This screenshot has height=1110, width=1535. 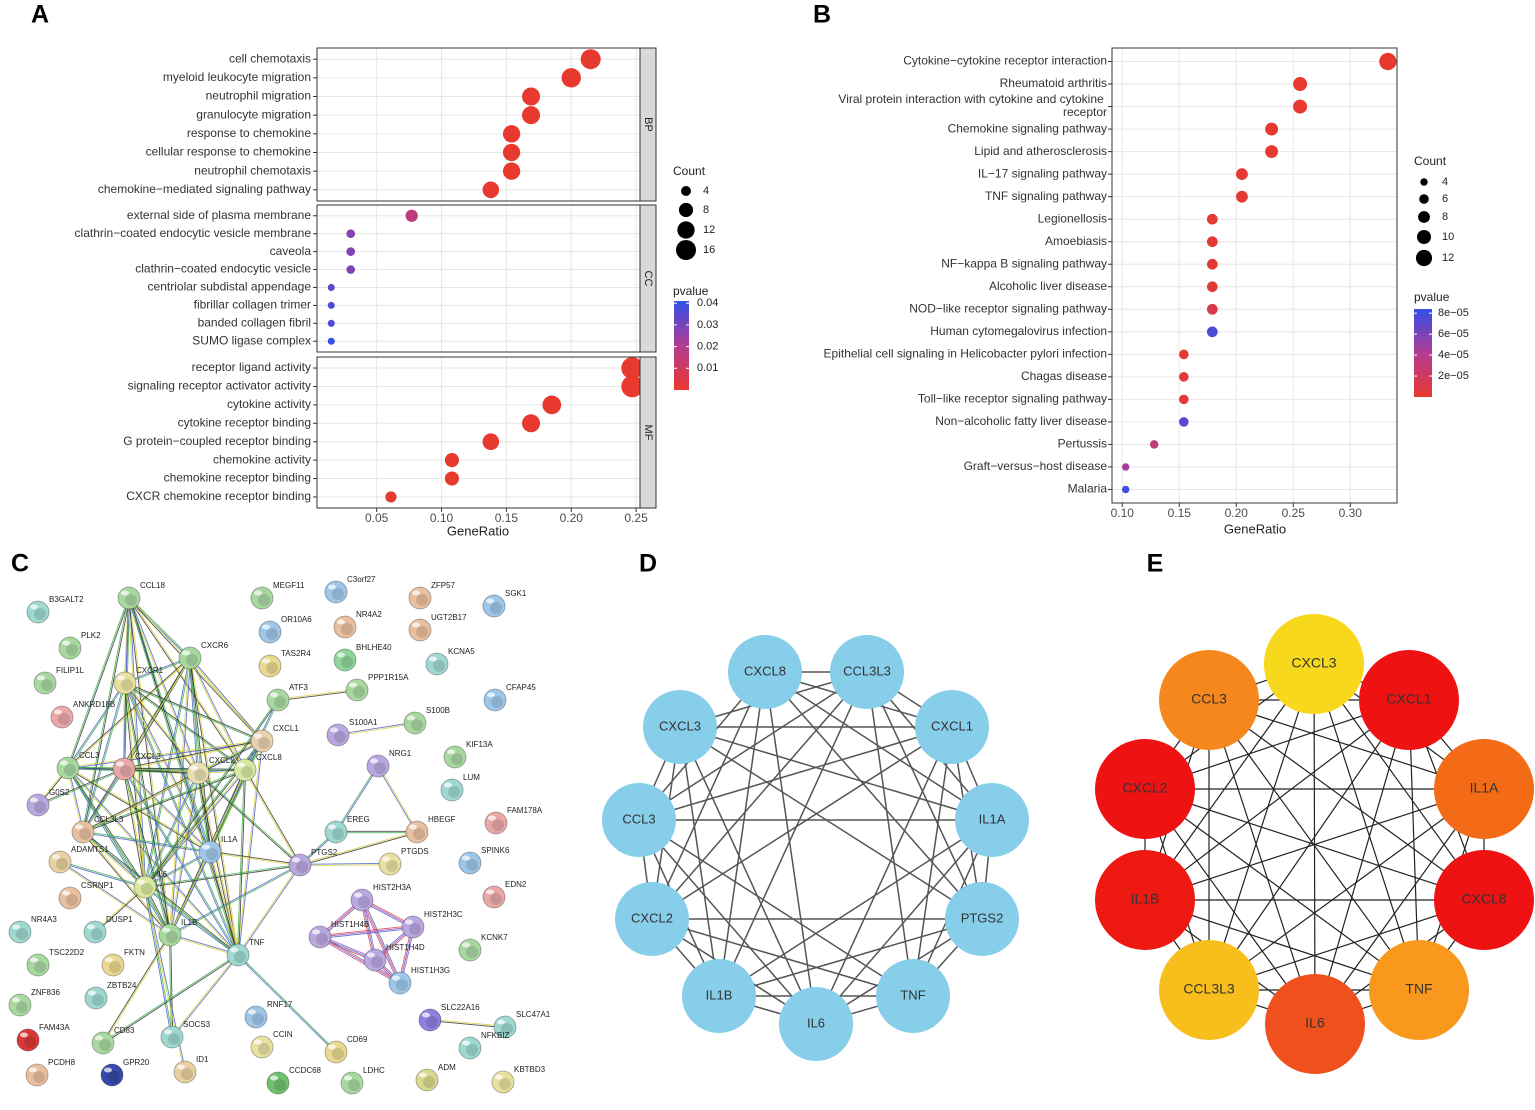 I want to click on node-label: EREG, so click(x=358, y=819).